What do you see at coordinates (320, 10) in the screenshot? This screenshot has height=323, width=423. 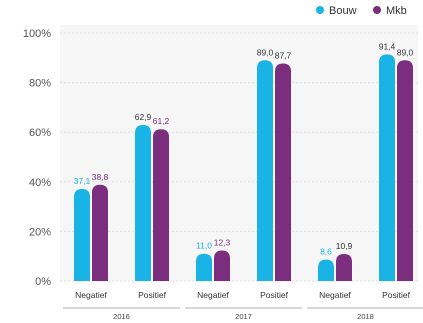 I see `legend-marker-bouw` at bounding box center [320, 10].